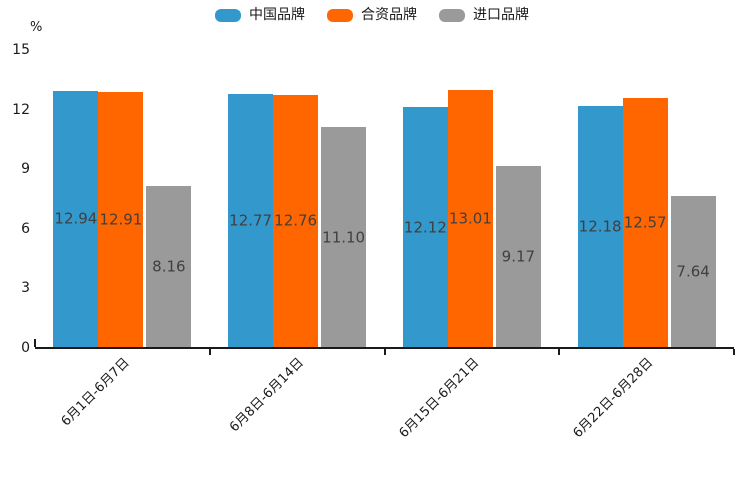 The image size is (744, 496). I want to click on legend-item-china-brand: 中国品牌, so click(260, 15).